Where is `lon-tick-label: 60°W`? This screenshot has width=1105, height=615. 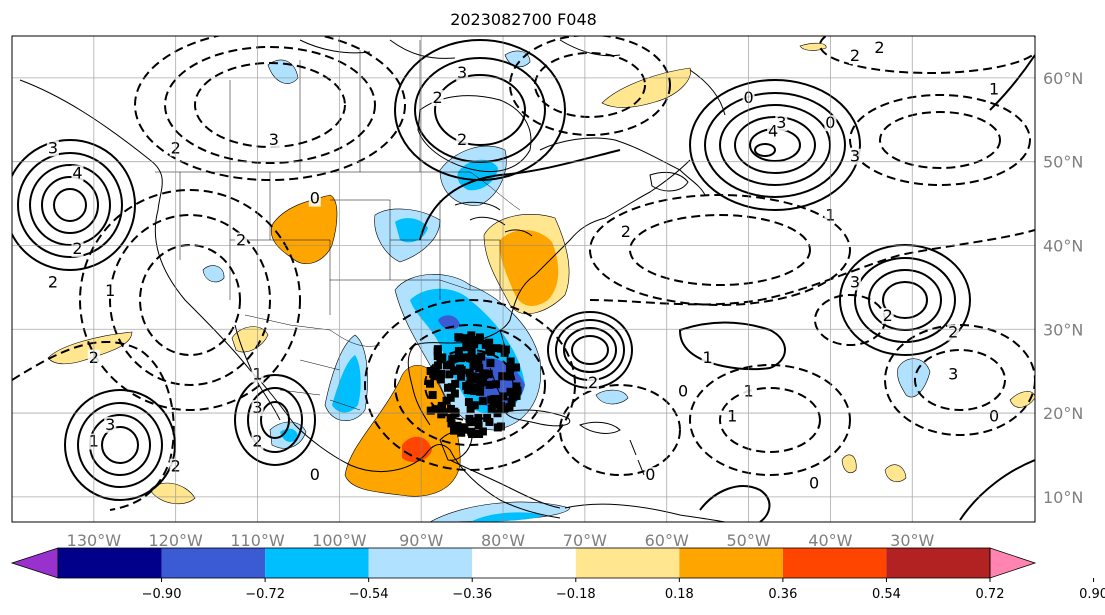
lon-tick-label: 60°W is located at coordinates (667, 540).